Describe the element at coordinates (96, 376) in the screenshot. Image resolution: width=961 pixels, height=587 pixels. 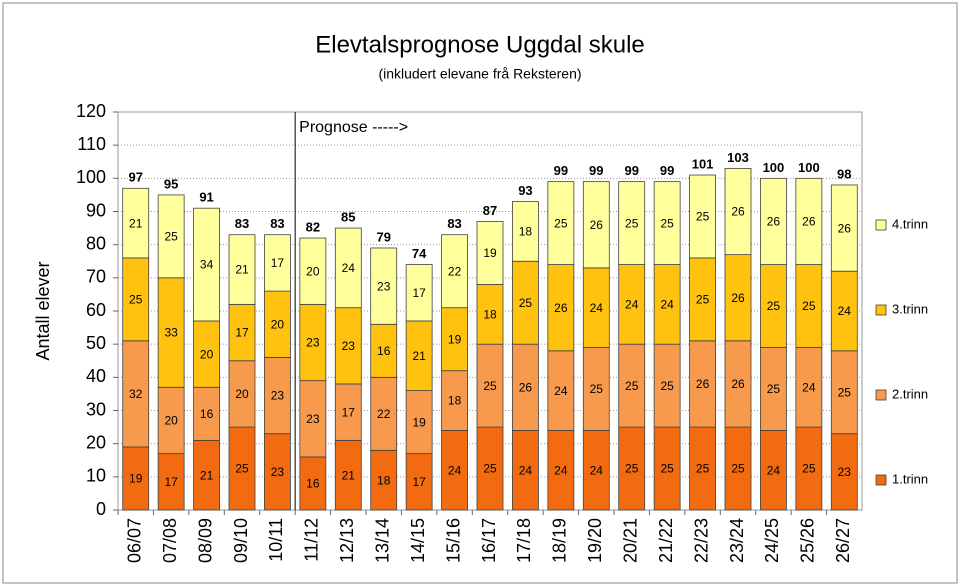
I see `y-tick-label: 40` at that location.